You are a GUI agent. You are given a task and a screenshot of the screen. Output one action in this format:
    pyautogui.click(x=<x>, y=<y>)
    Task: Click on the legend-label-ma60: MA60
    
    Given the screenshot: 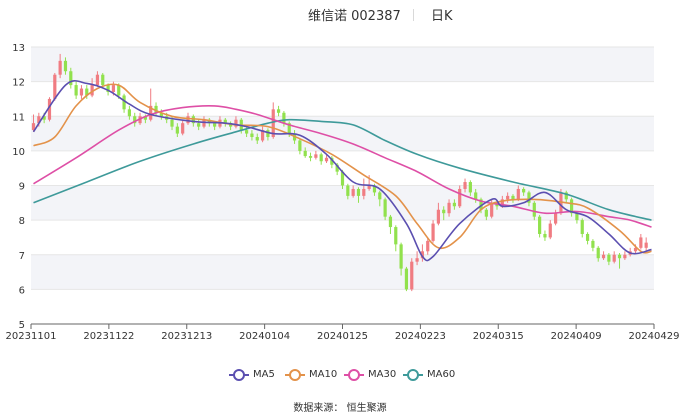 What is the action you would take?
    pyautogui.click(x=441, y=374)
    